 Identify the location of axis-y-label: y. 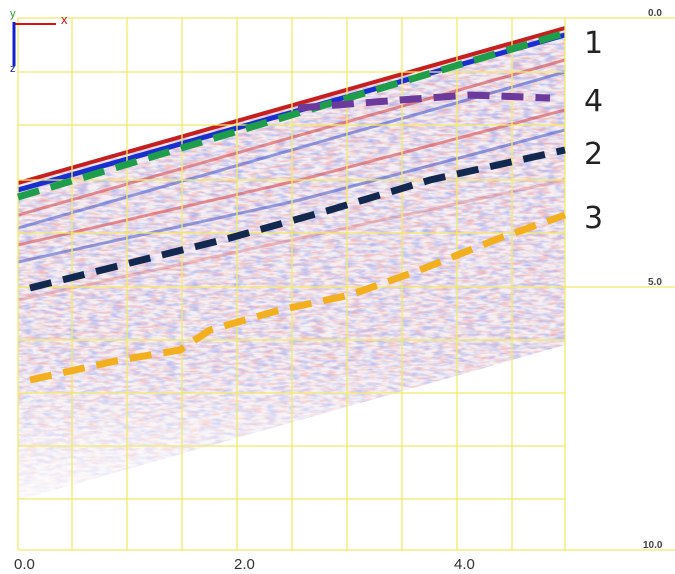
(13, 14).